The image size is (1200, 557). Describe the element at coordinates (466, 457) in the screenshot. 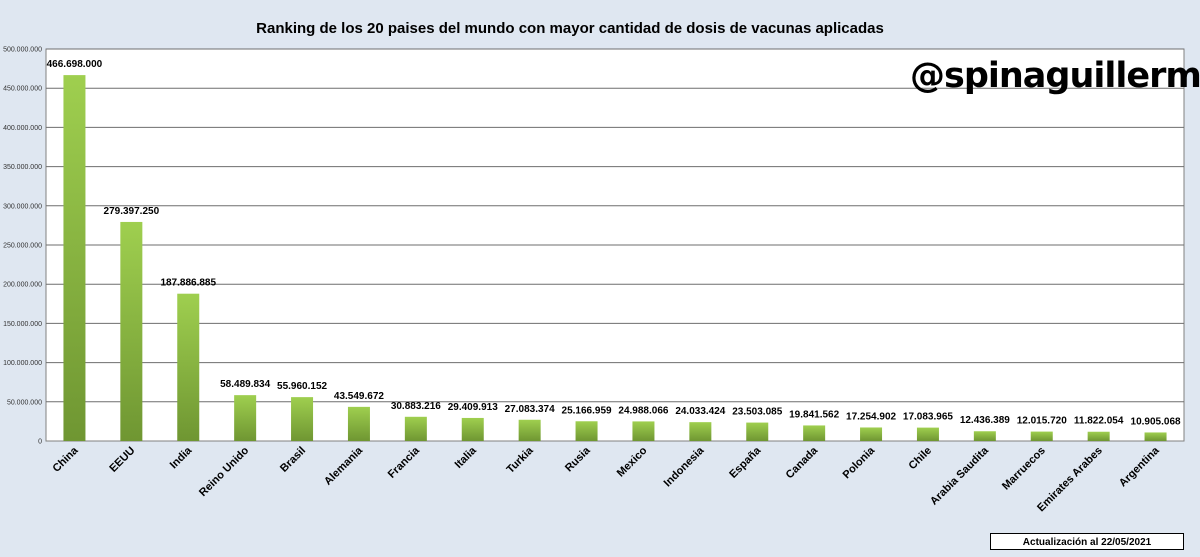

I see `x-tick-label: Italia` at that location.